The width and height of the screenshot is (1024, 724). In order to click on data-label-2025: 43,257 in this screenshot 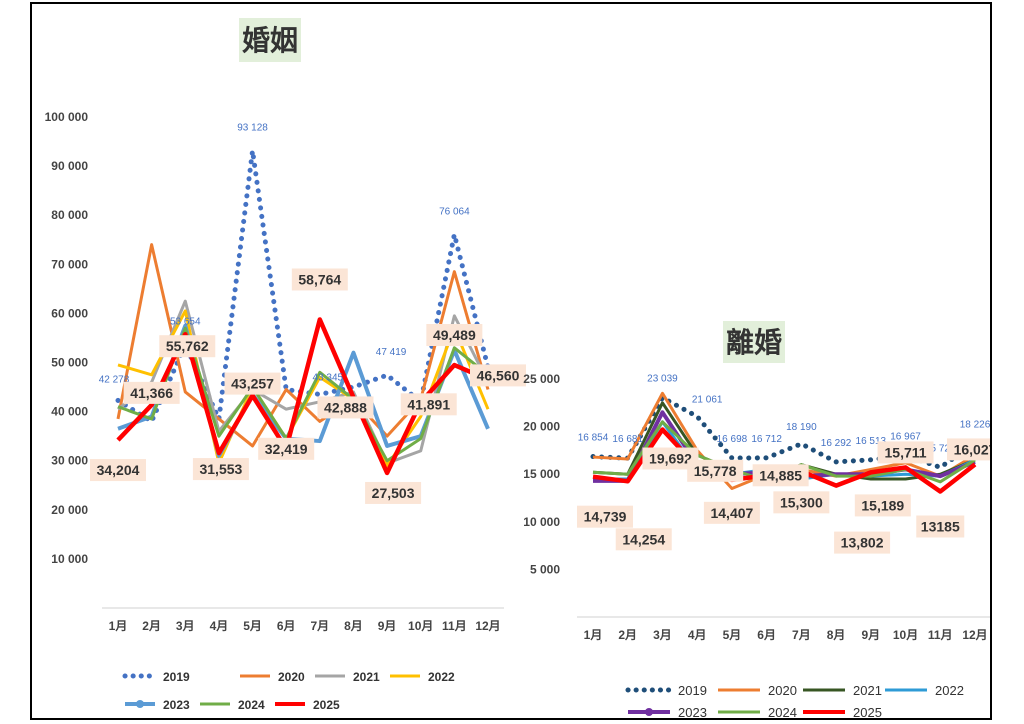, I will do `click(252, 384)`.